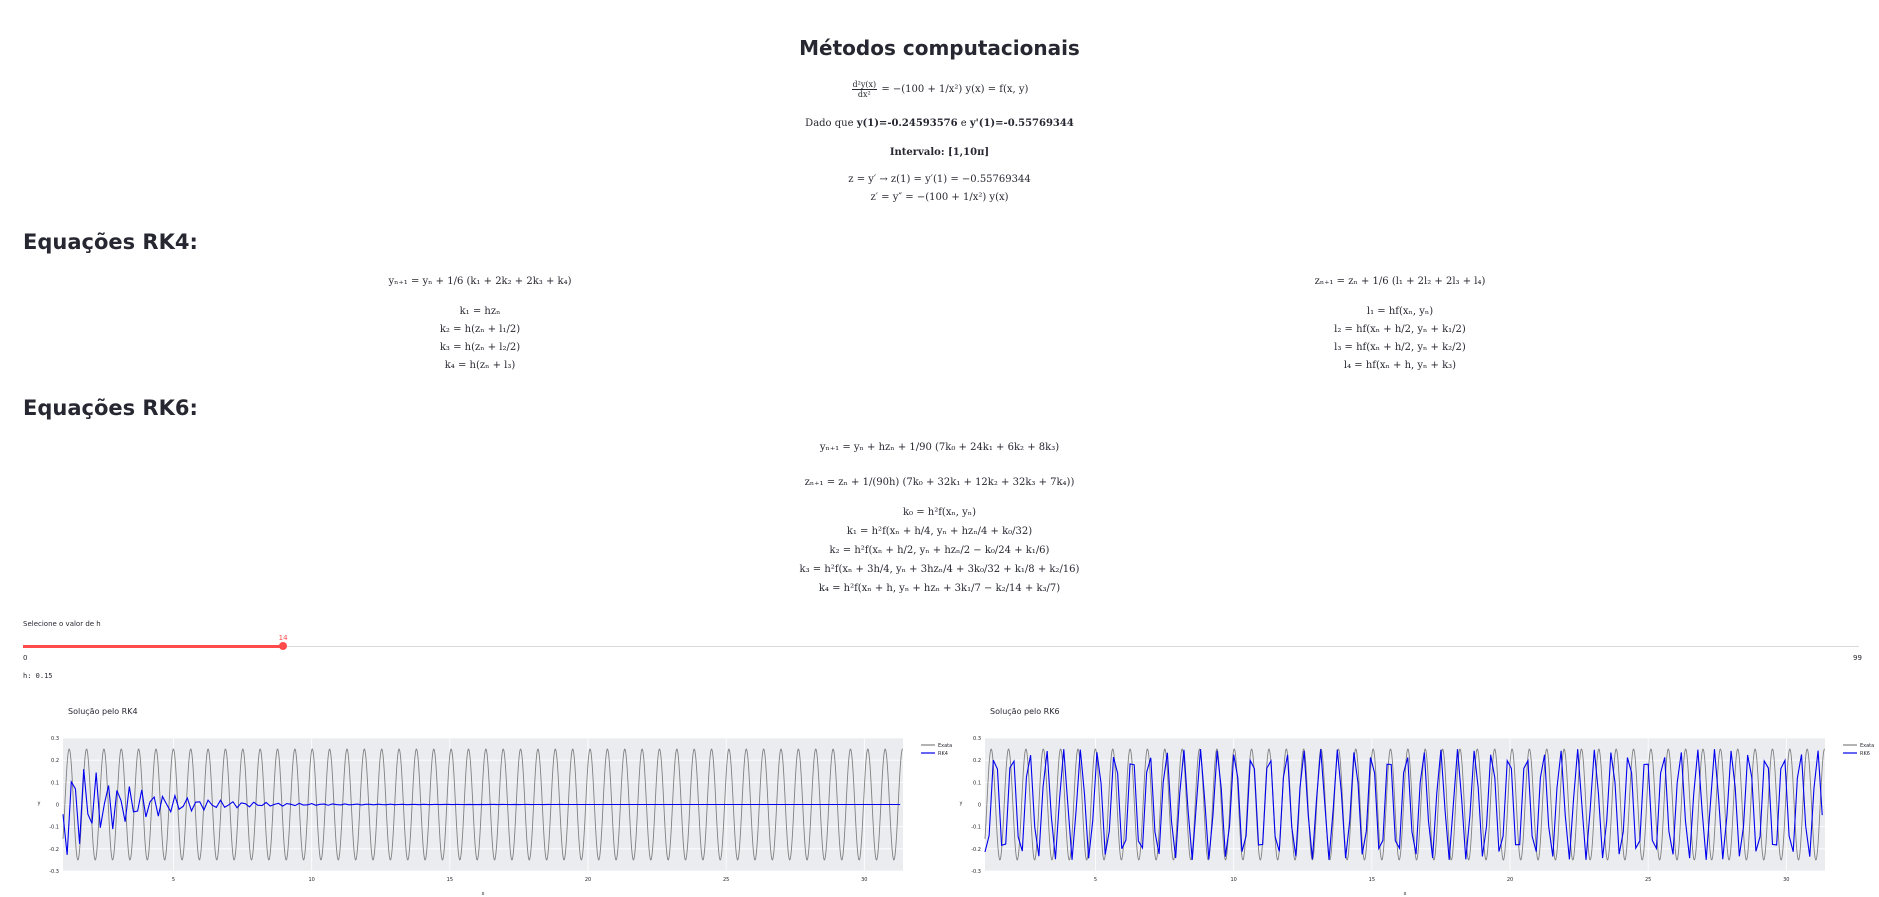 The image size is (1879, 897). I want to click on rk4-l2: l₂ = hf(xₙ + h/2, yₙ + k₁/2), so click(1400, 329).